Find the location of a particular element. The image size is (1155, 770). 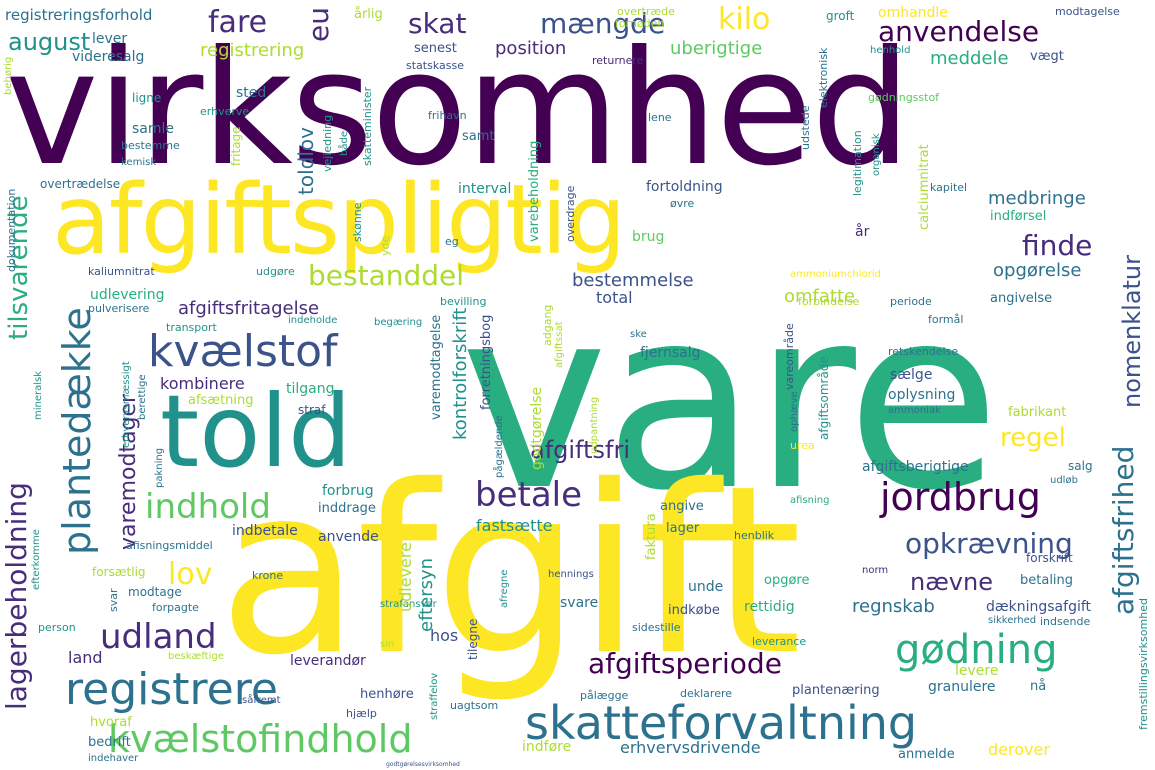

word-angivelse: angivelse is located at coordinates (1021, 298).